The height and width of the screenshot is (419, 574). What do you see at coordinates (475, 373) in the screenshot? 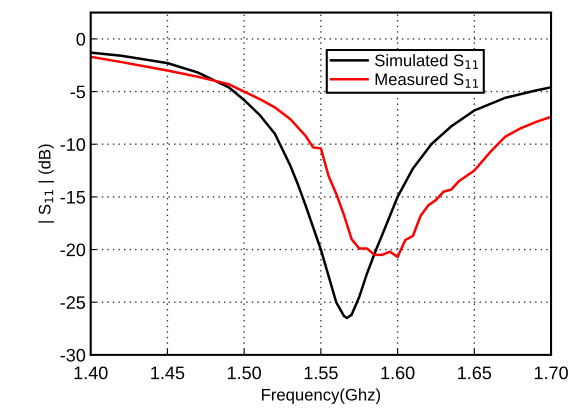
I see `x-tick-label: 1.65` at bounding box center [475, 373].